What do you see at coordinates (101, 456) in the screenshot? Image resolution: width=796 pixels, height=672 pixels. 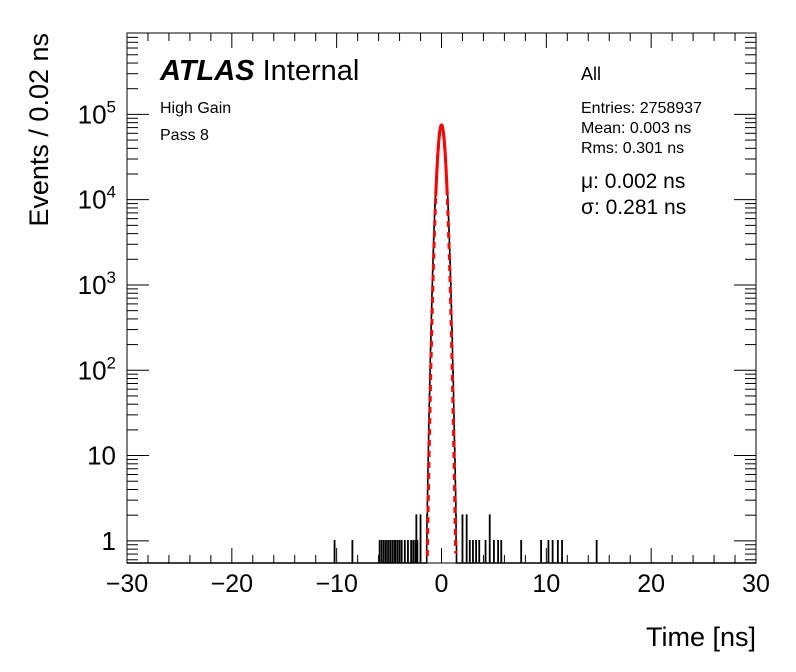 I see `y-tick-label: 10` at bounding box center [101, 456].